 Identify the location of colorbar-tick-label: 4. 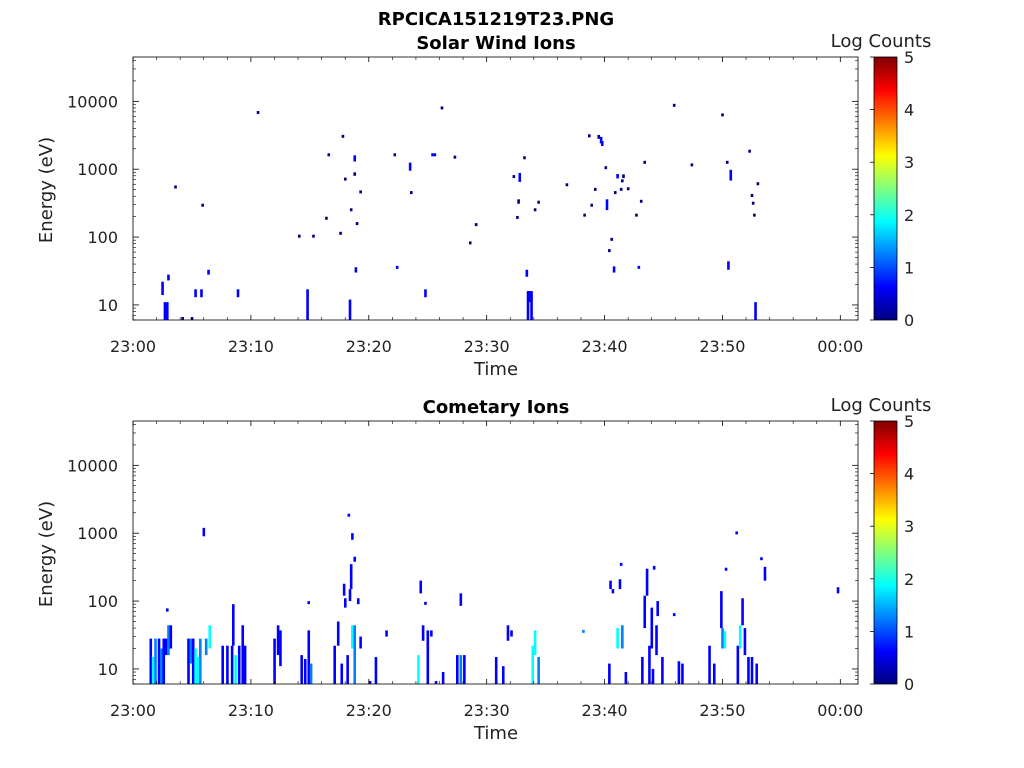
(909, 474).